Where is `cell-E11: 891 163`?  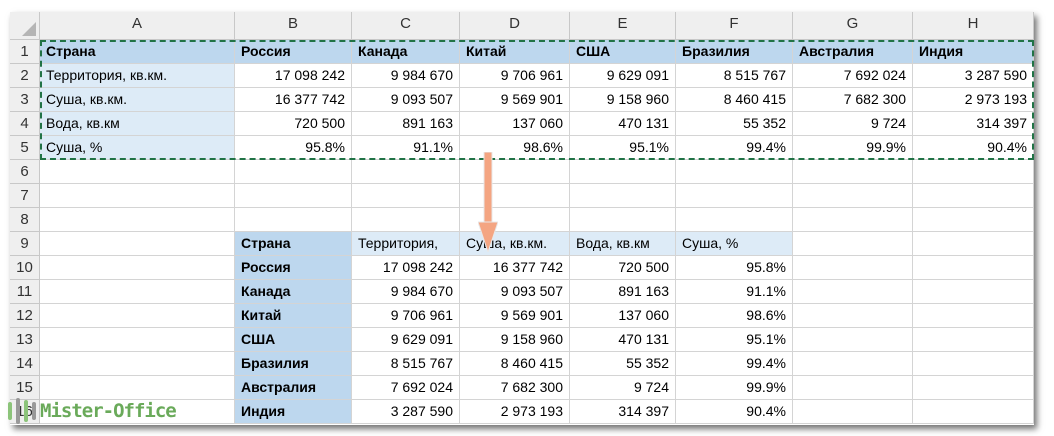
cell-E11: 891 163 is located at coordinates (623, 292).